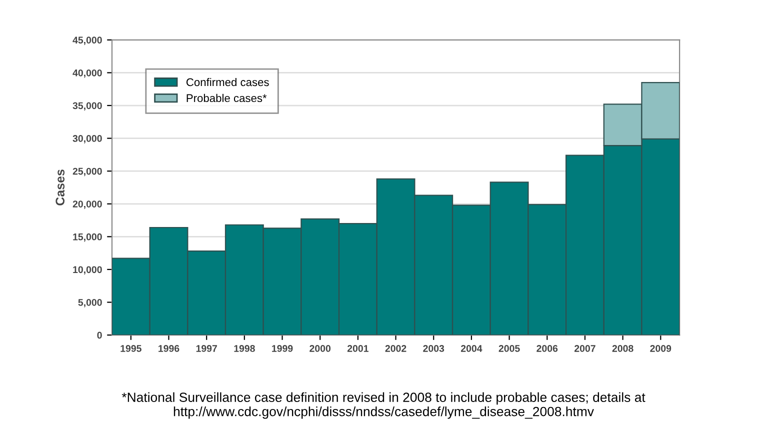 Image resolution: width=767 pixels, height=434 pixels. Describe the element at coordinates (87, 237) in the screenshot. I see `y-tick-label: 15,000` at that location.